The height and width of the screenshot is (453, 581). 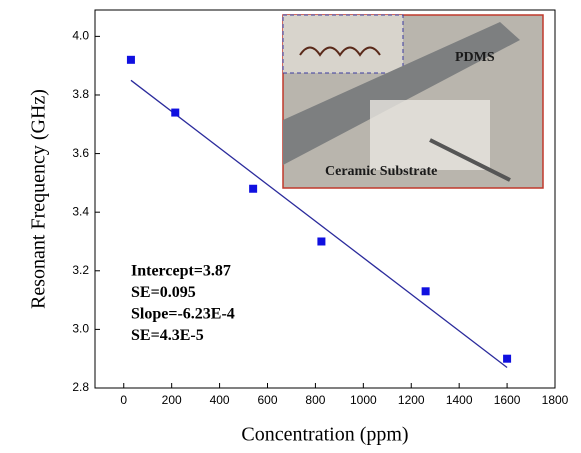 I want to click on y-axis-title: Resonant Frequency (GHz), so click(x=39, y=199).